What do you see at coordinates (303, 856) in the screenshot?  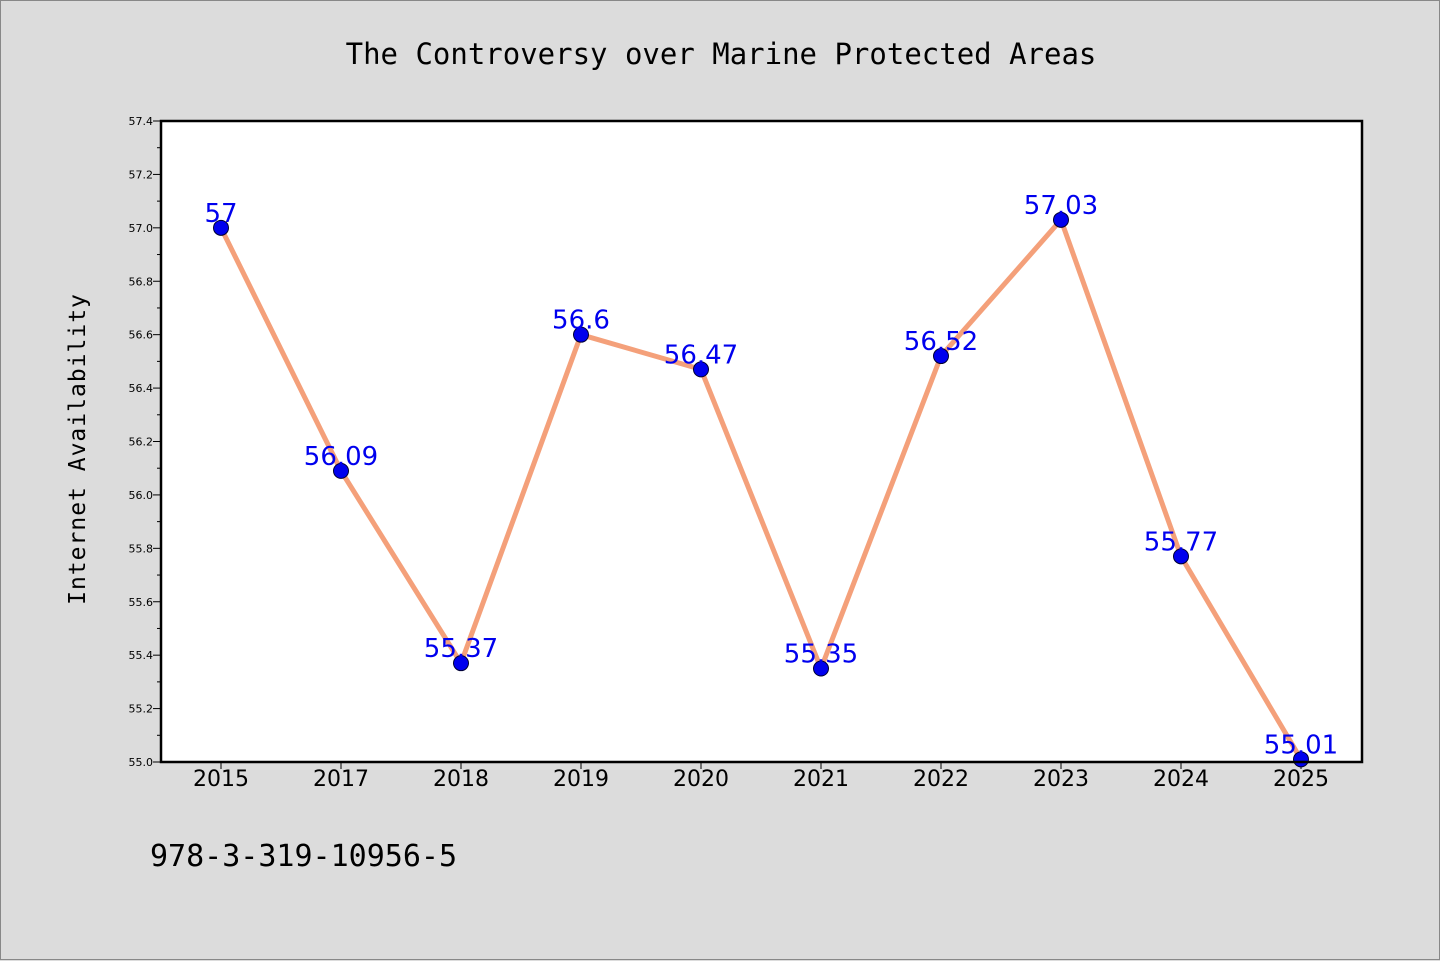 I see `footer-code: 978-3-319-10956-5` at bounding box center [303, 856].